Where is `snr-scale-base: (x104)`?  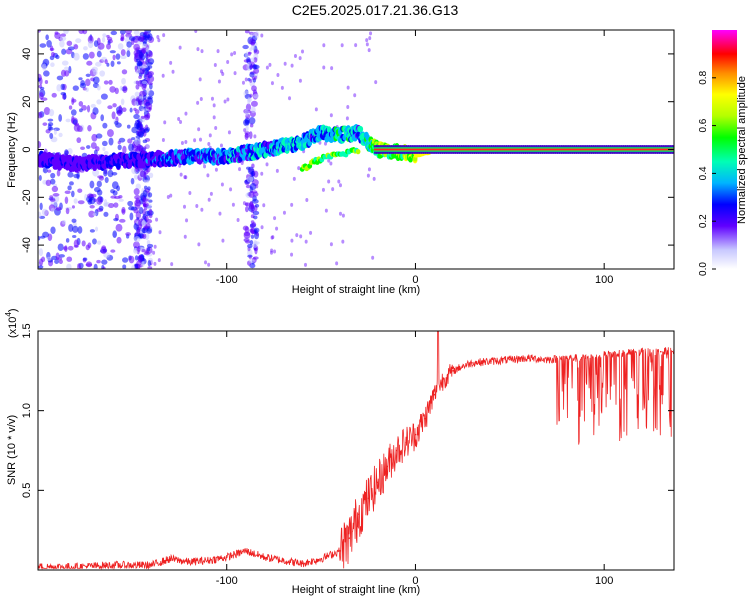
snr-scale-base: (x104) is located at coordinates (11, 323).